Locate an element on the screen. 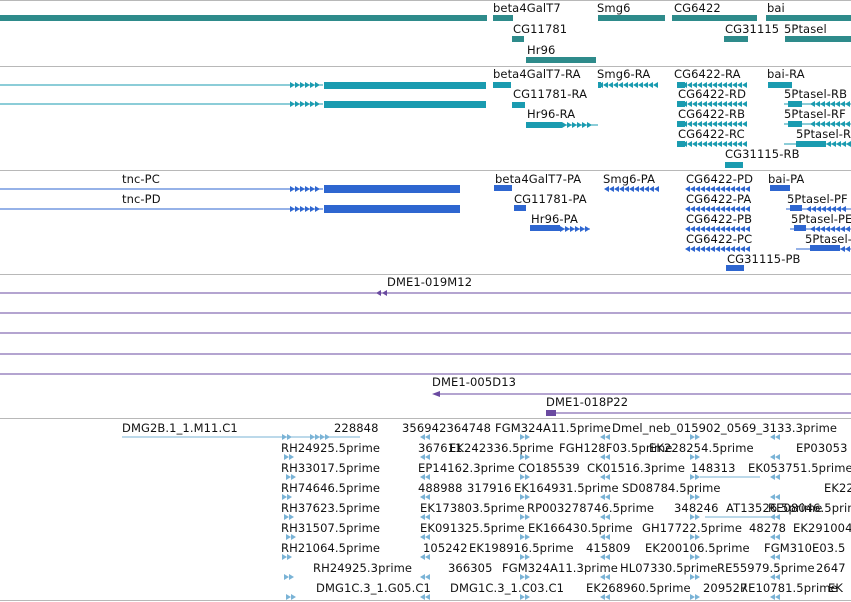 The image size is (851, 602). feature-label: DMG2B.1_1.M11.C1 is located at coordinates (180, 428).